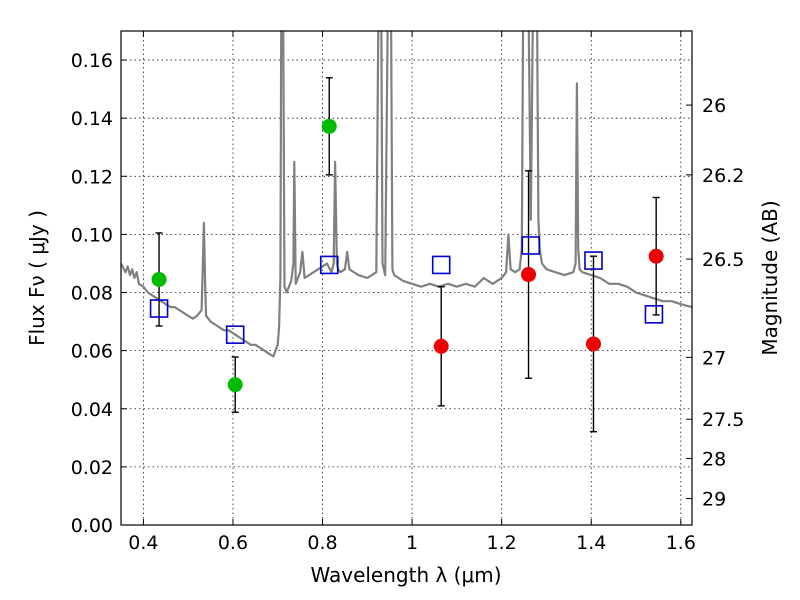 Image resolution: width=800 pixels, height=600 pixels. Describe the element at coordinates (723, 260) in the screenshot. I see `right-tick-label: 26.5` at that location.